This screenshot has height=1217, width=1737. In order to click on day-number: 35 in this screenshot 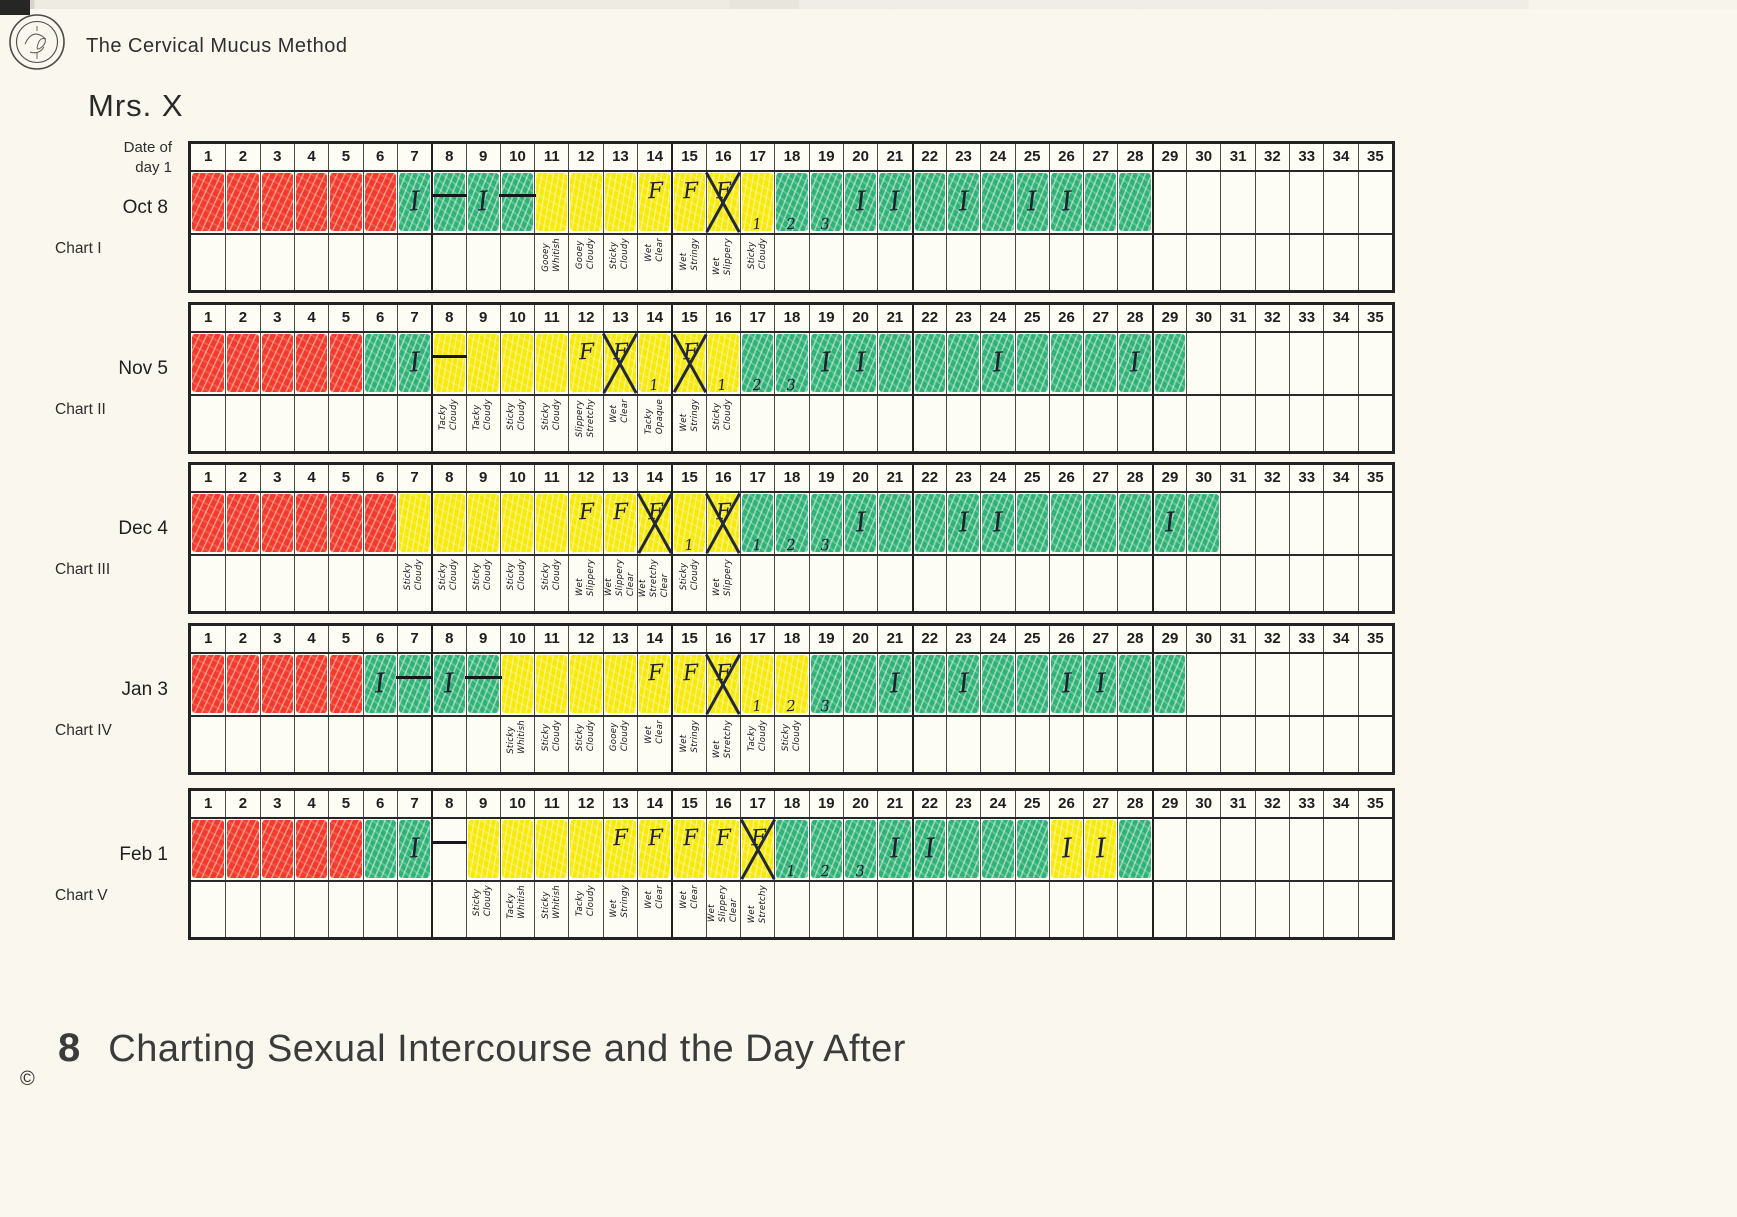, I will do `click(1374, 804)`.